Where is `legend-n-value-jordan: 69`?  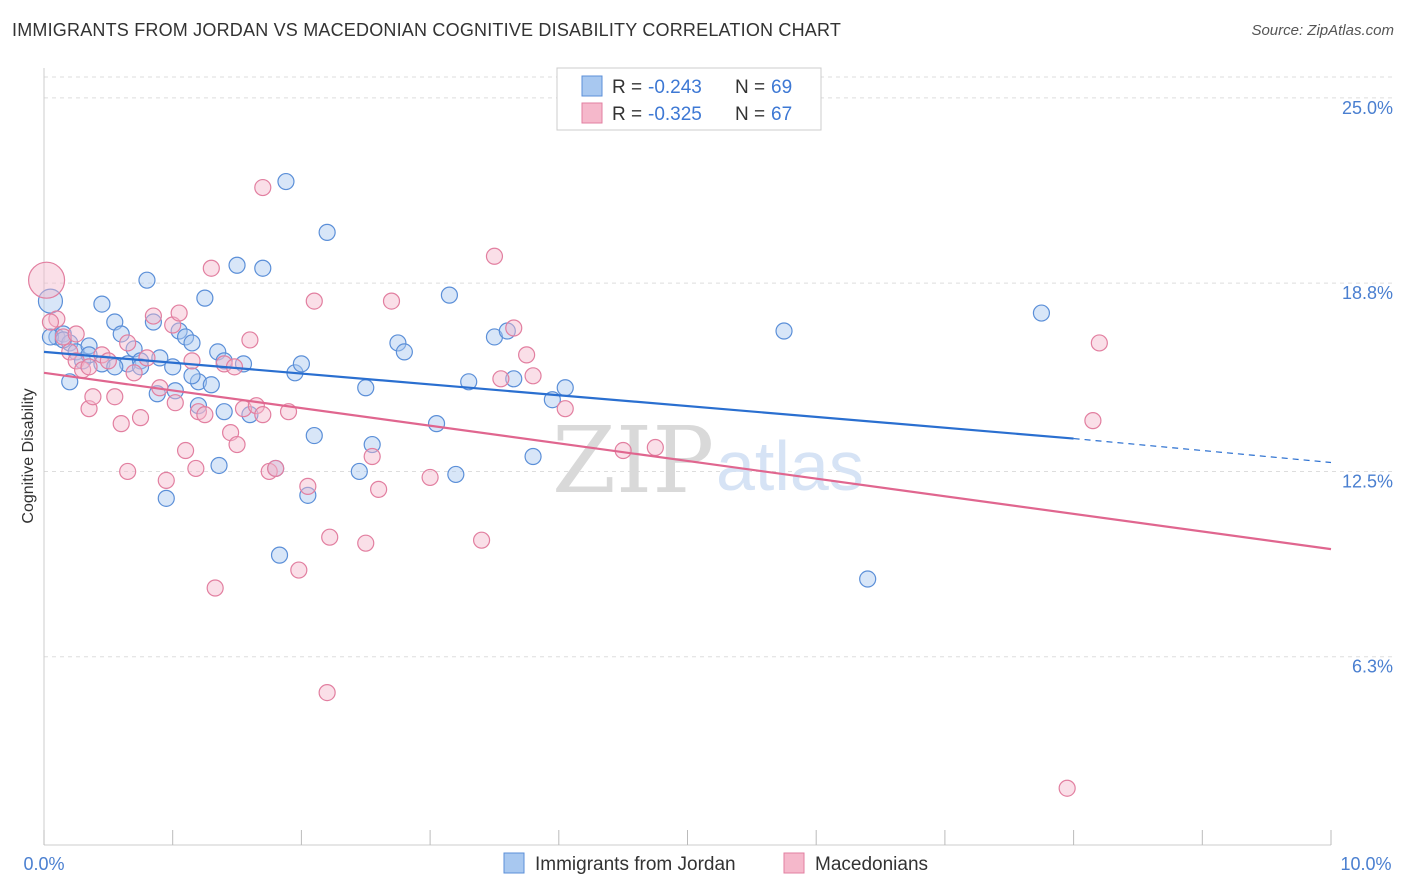
legend-n-value-jordan: 69 is located at coordinates (781, 87).